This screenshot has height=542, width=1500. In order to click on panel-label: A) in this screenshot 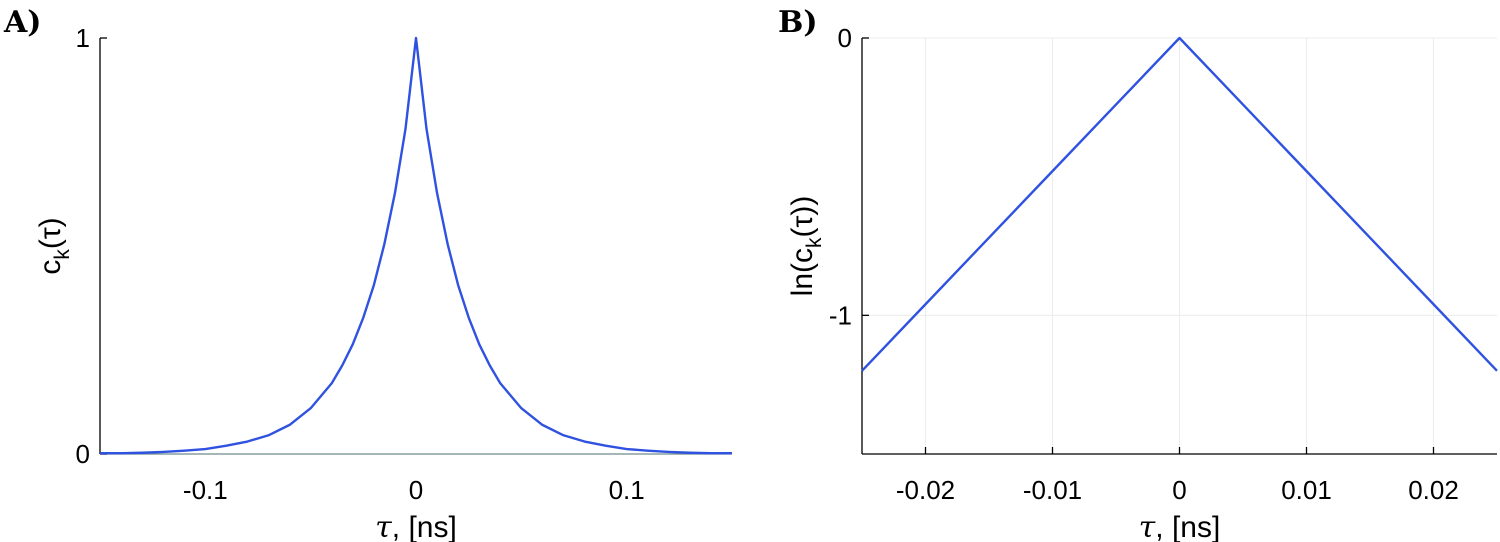, I will do `click(22, 22)`.